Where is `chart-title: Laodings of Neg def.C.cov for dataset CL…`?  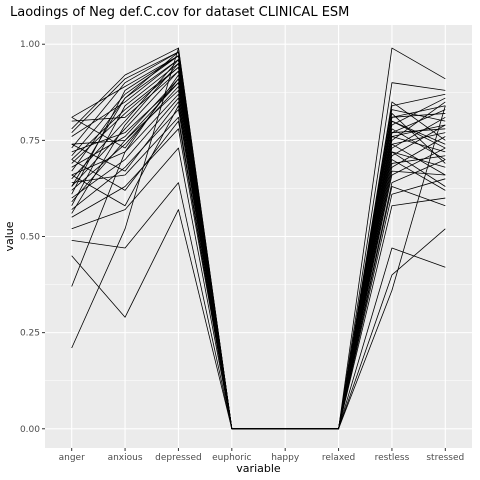
chart-title: Laodings of Neg def.C.cov for dataset CL… is located at coordinates (179, 12).